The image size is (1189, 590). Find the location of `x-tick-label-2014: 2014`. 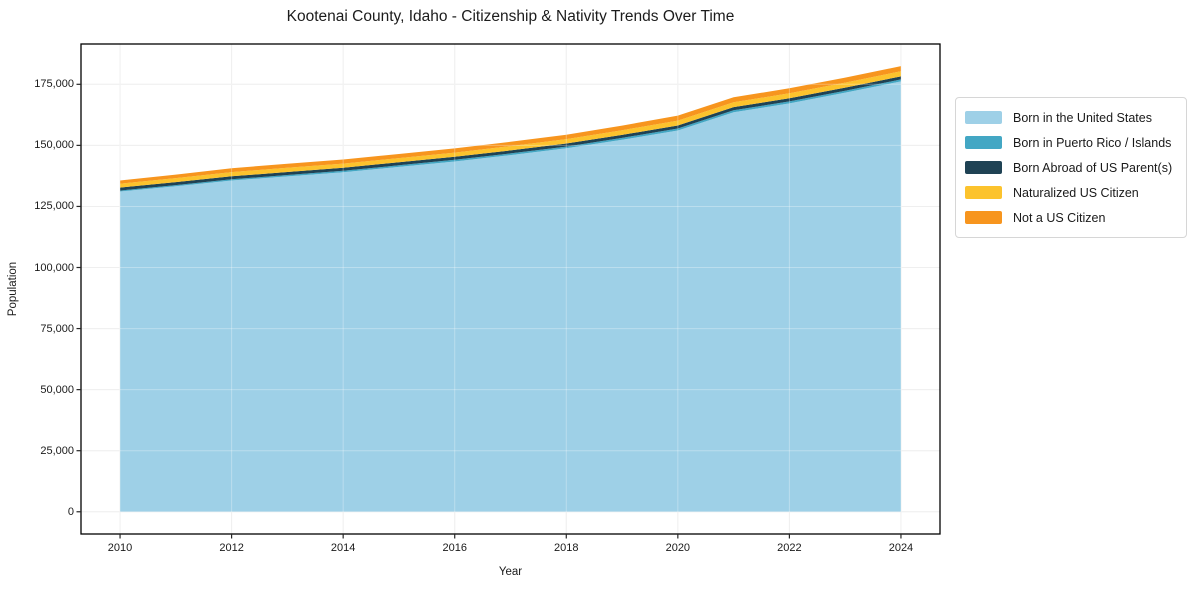

x-tick-label-2014: 2014 is located at coordinates (343, 548).